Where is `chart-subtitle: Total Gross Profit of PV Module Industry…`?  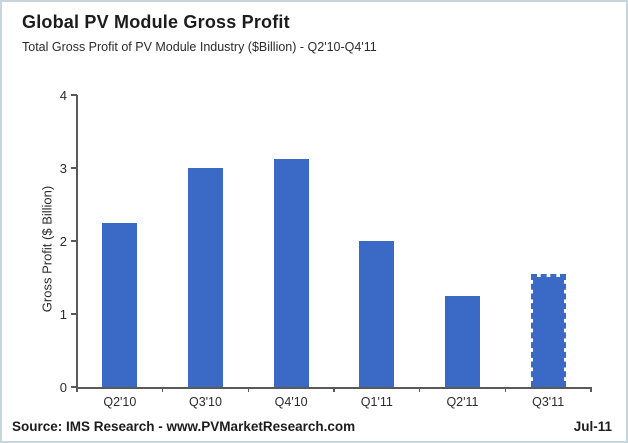 chart-subtitle: Total Gross Profit of PV Module Industry… is located at coordinates (199, 47).